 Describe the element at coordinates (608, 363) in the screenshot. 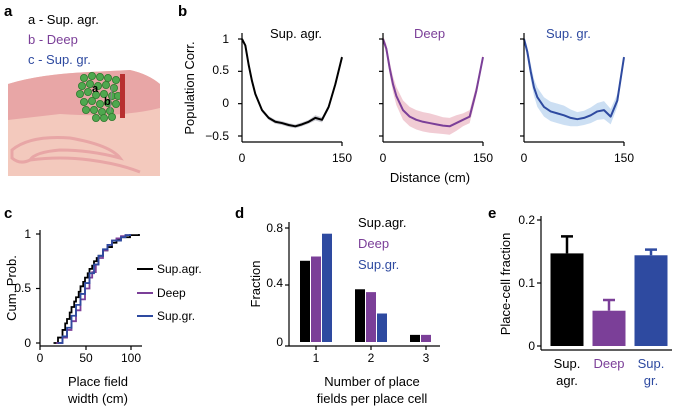

I see `category-label-deep: Deep` at that location.